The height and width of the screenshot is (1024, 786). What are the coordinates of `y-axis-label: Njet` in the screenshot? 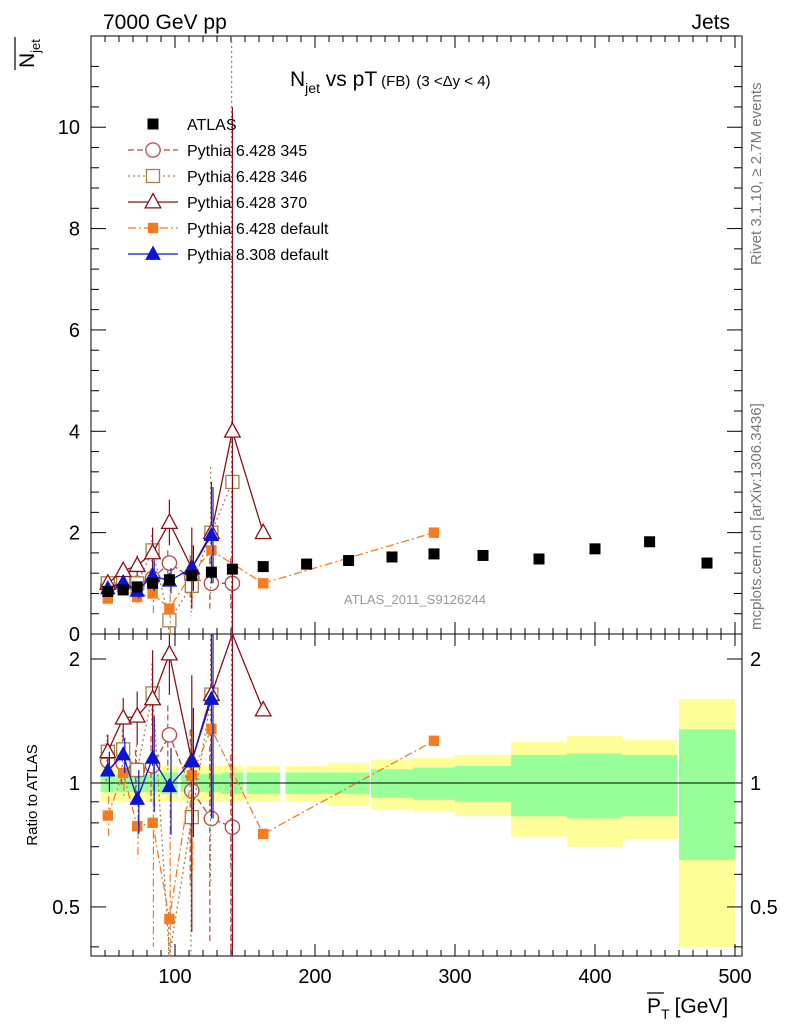 It's located at (28, 53).